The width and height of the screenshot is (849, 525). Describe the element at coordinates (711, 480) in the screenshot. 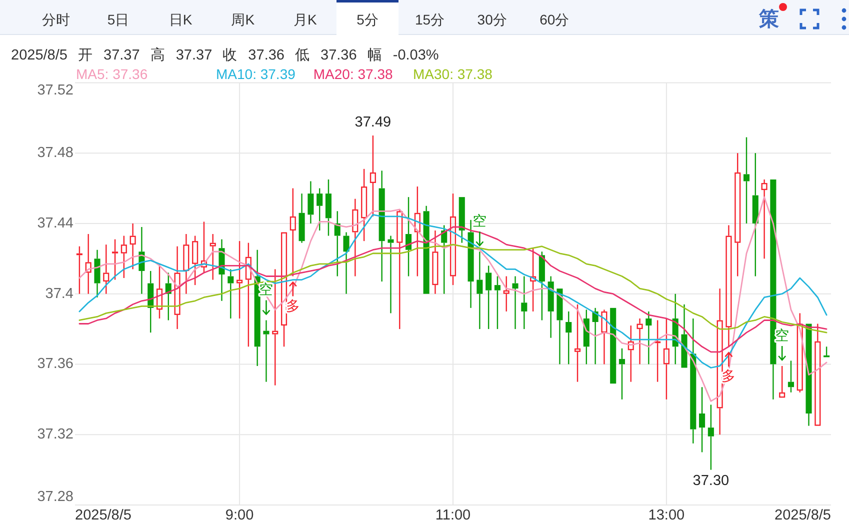

I see `annotation: 37.30` at that location.